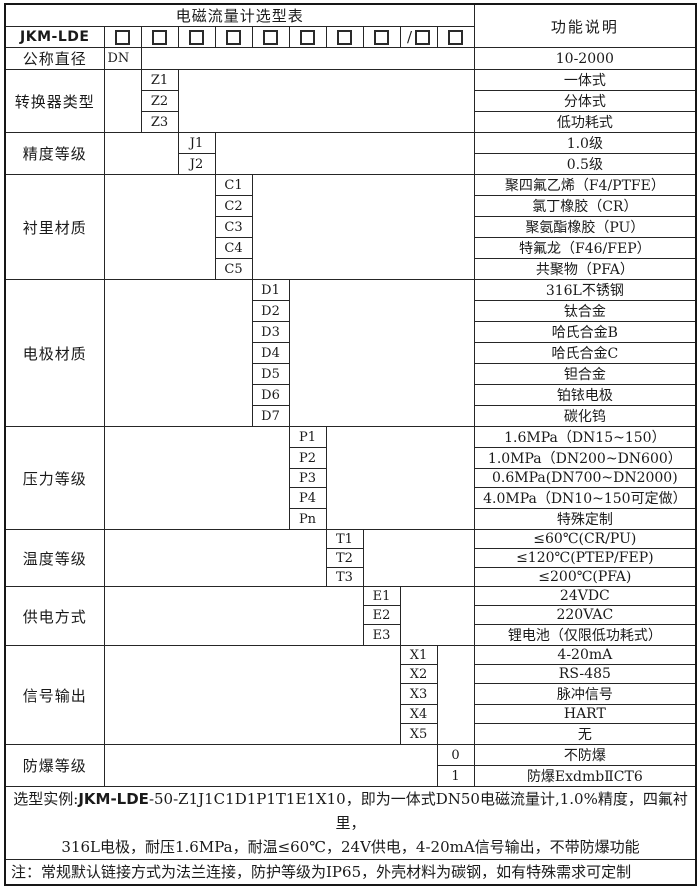 This screenshot has height=886, width=700. I want to click on table-row: 精度等级 J1 1.0级, so click(350, 153).